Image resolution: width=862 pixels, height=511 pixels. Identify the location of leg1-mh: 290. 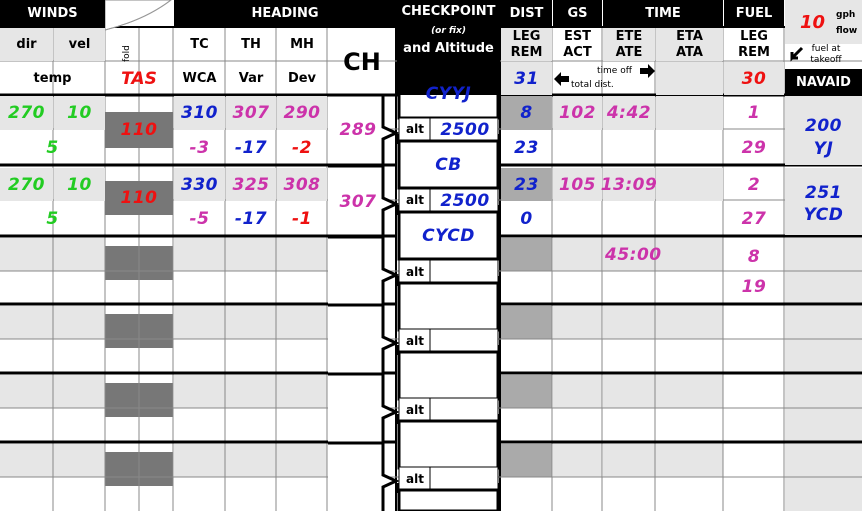
(302, 113).